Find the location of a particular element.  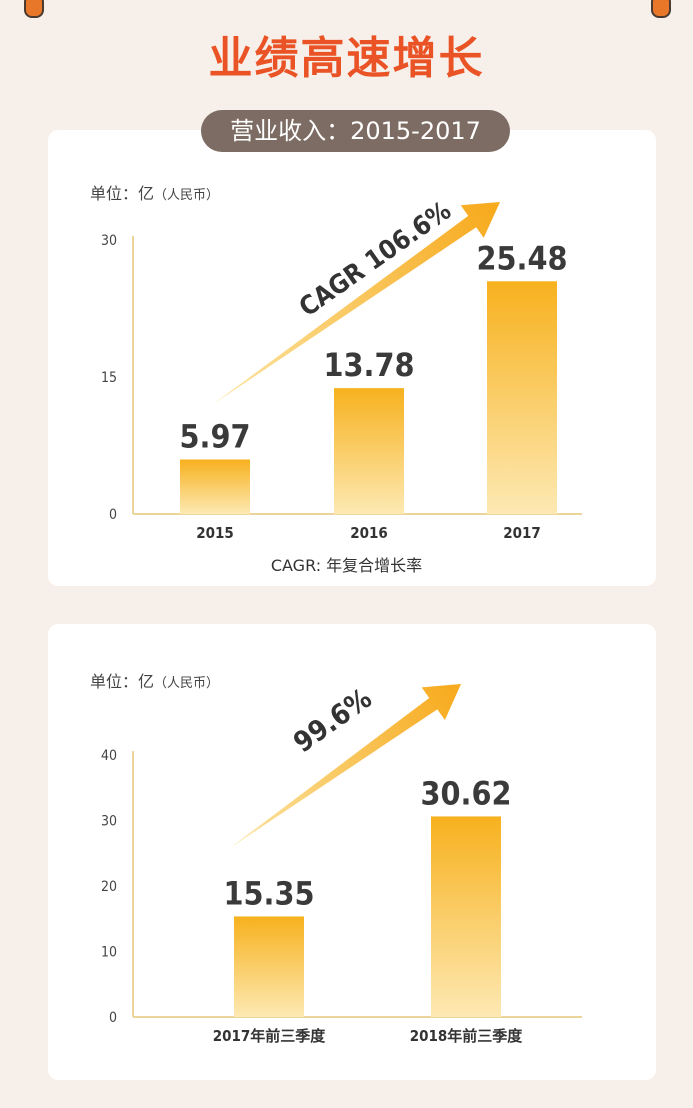

unit-sub-2: （人民币） is located at coordinates (187, 683).